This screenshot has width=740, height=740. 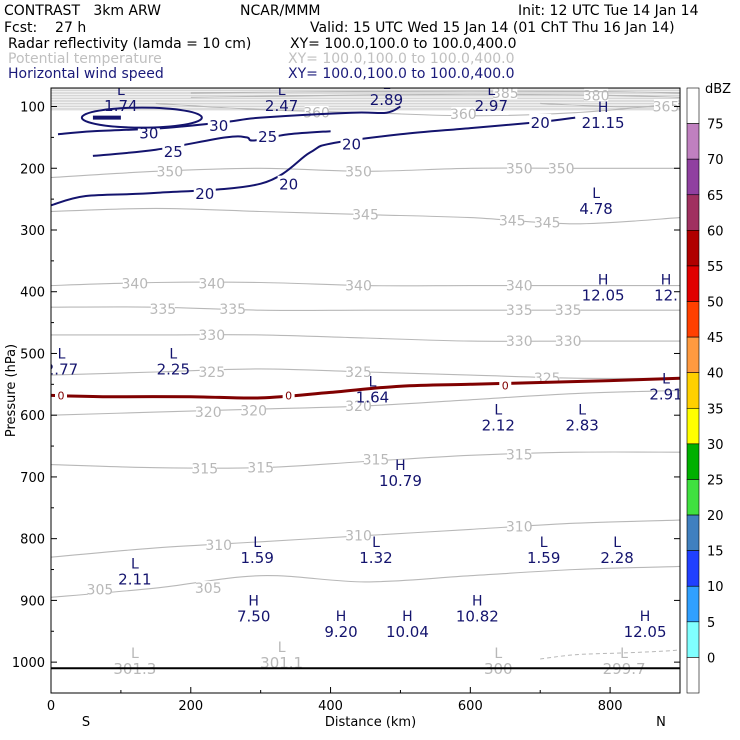 What do you see at coordinates (595, 209) in the screenshot?
I see `extremum-value: 4.78` at bounding box center [595, 209].